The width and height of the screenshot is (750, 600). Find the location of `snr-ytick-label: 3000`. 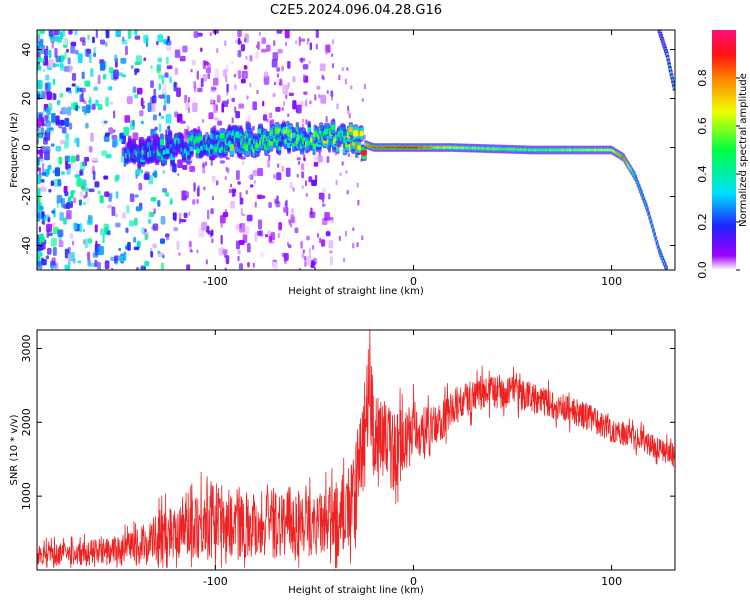

snr-ytick-label: 3000 is located at coordinates (26, 348).